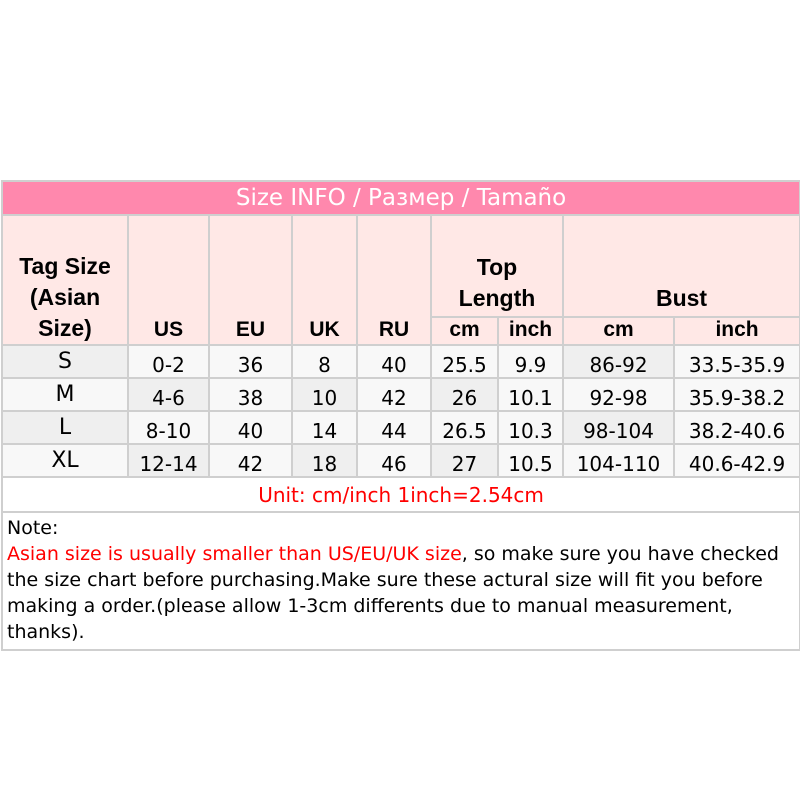 This screenshot has height=800, width=800. What do you see at coordinates (65, 460) in the screenshot?
I see `cell-size: XL` at bounding box center [65, 460].